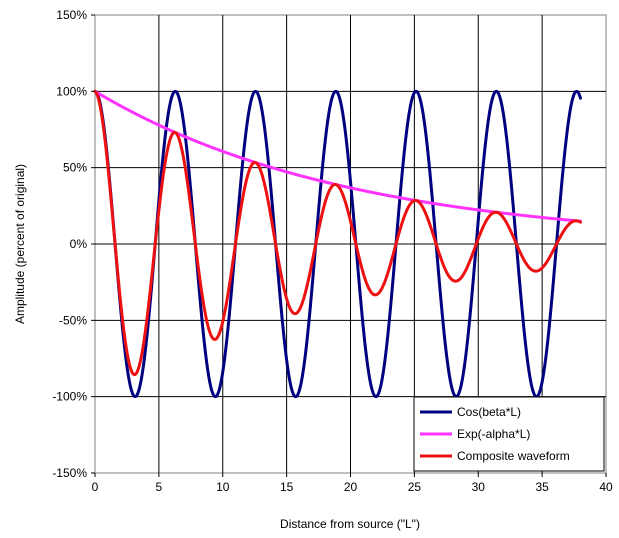 The height and width of the screenshot is (538, 619). I want to click on y-tick-label: 150%, so click(71, 15).